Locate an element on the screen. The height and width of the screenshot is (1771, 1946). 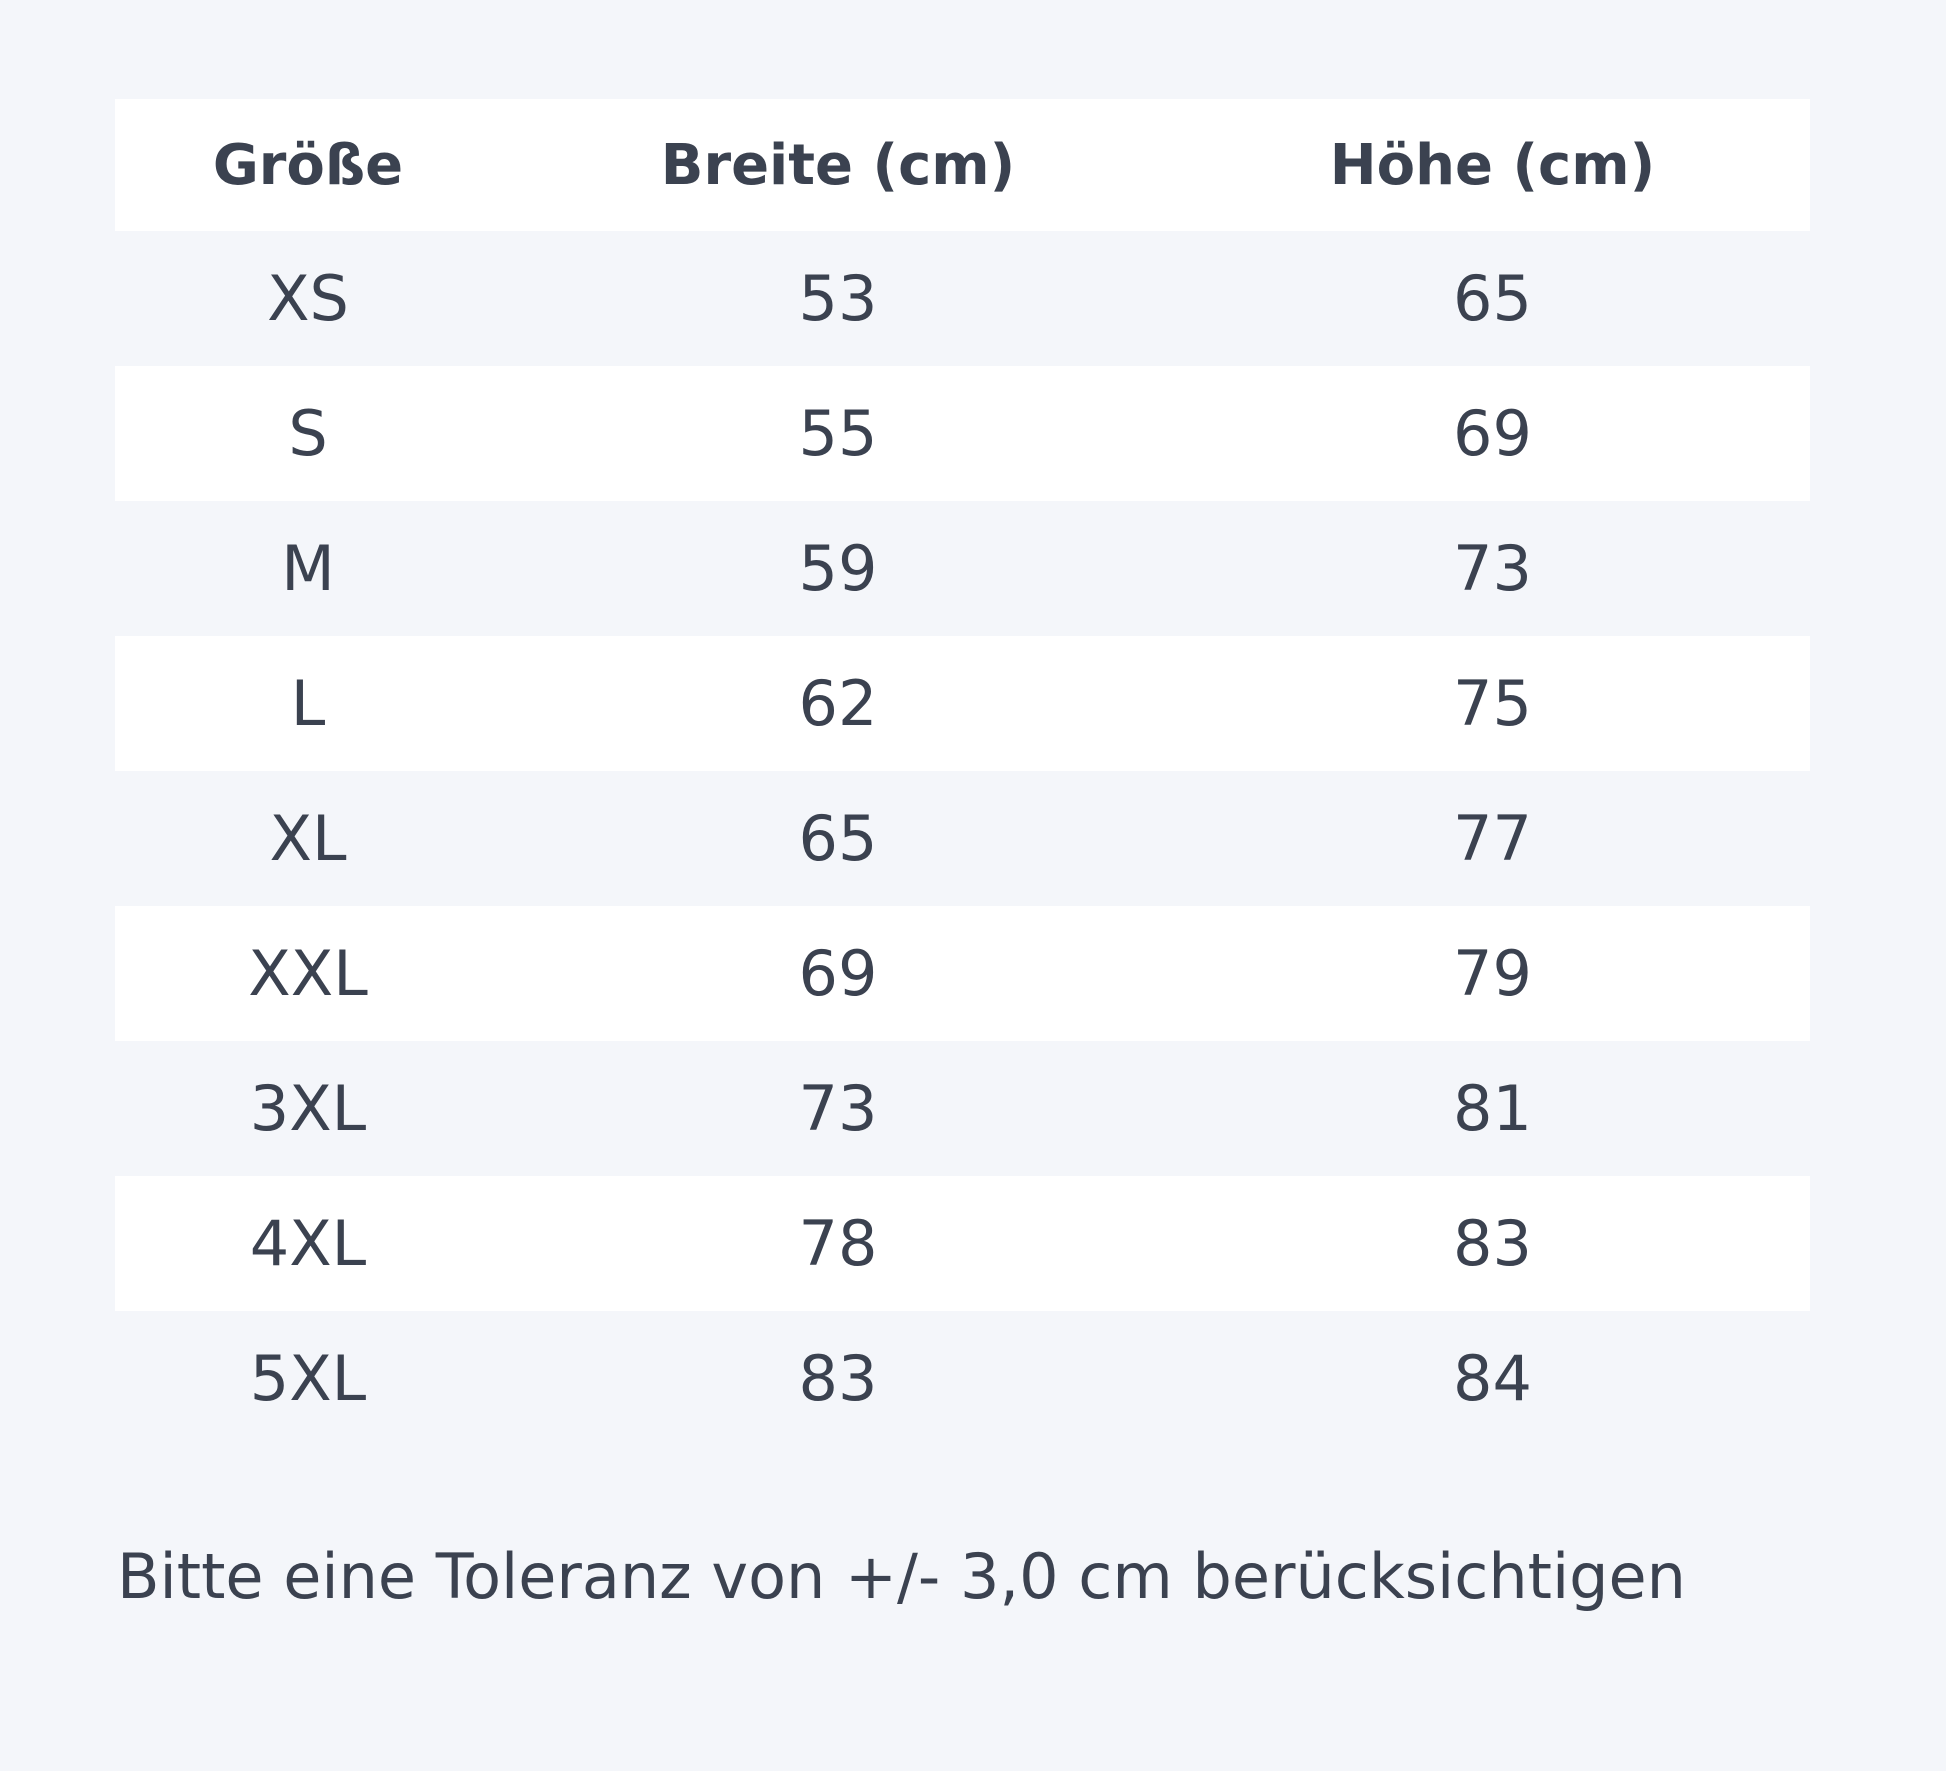
table-row: XS 53 65 is located at coordinates (962, 298).